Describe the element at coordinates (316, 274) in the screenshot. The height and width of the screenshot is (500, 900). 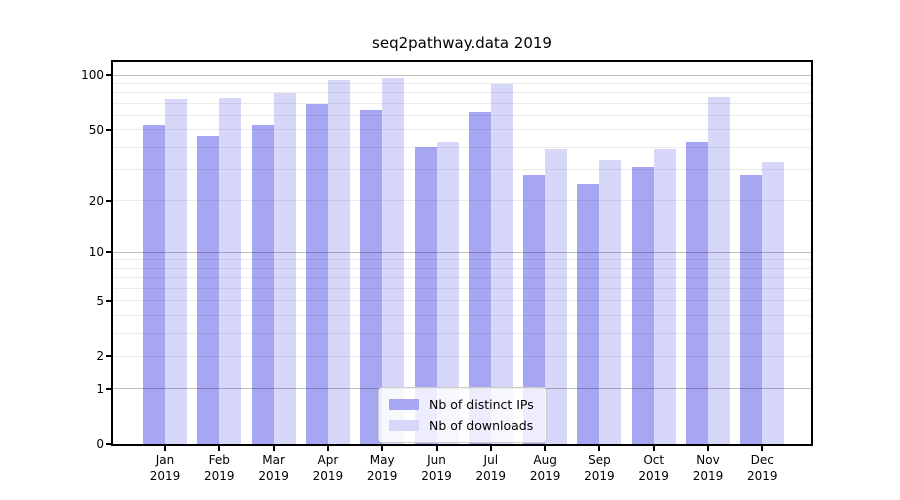
I see `bar-distinct-ips-apr` at that location.